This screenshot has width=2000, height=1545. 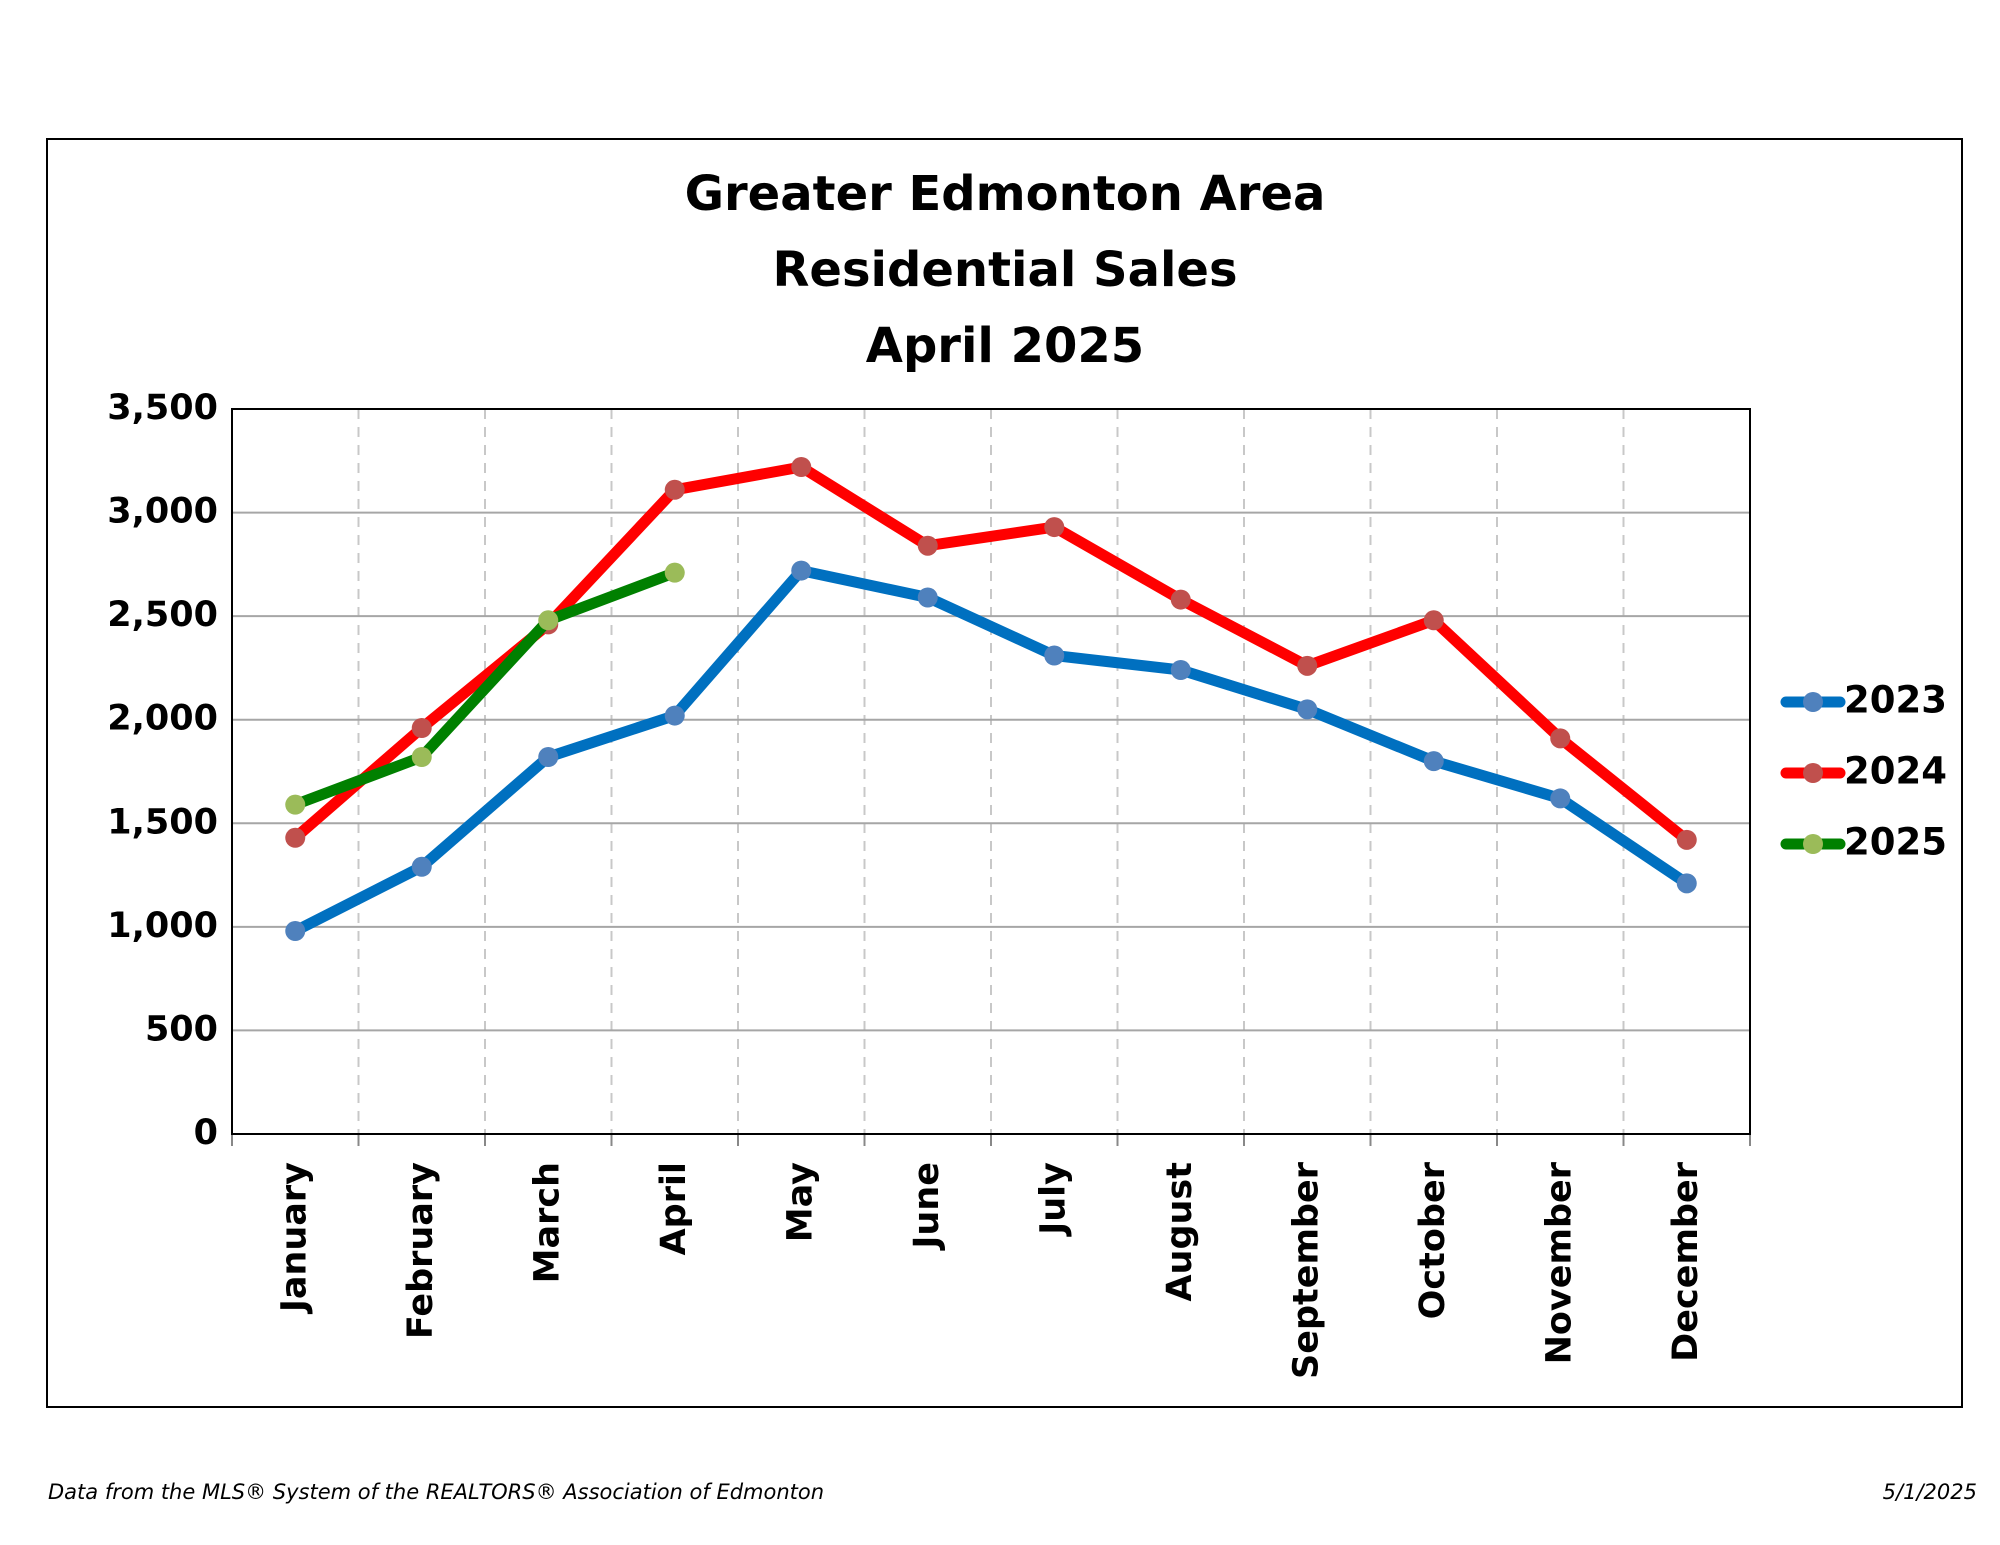 I want to click on legend-label: 2025, so click(x=1895, y=842).